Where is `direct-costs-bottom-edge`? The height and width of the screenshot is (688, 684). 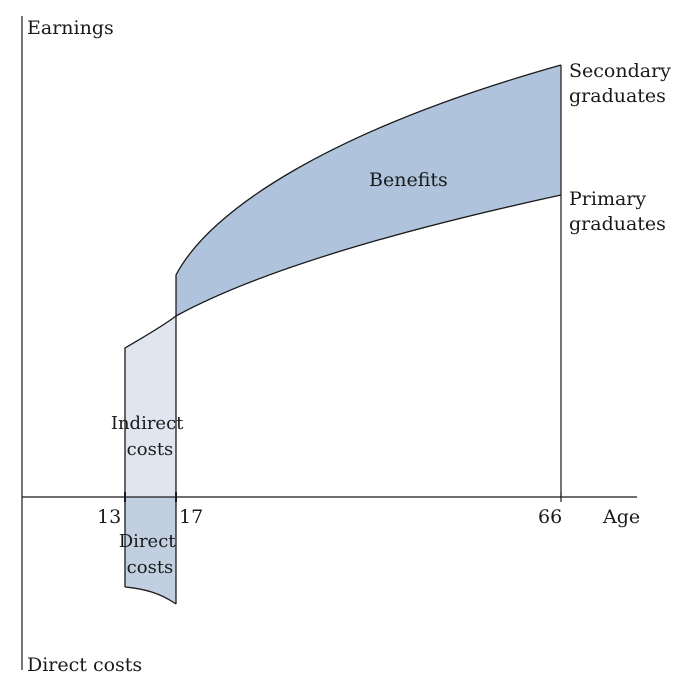 direct-costs-bottom-edge is located at coordinates (150, 595).